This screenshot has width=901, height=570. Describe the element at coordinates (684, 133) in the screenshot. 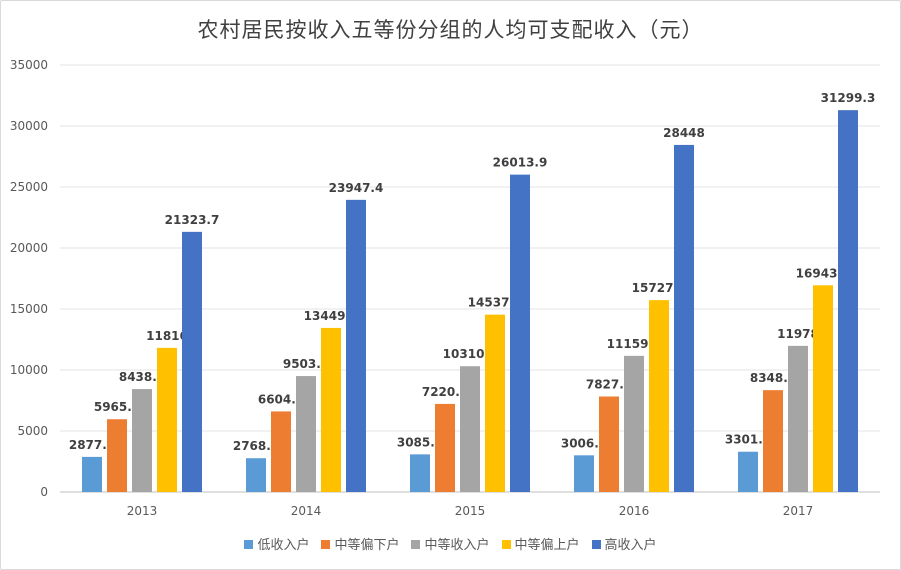

I see `data-label: 28448` at that location.